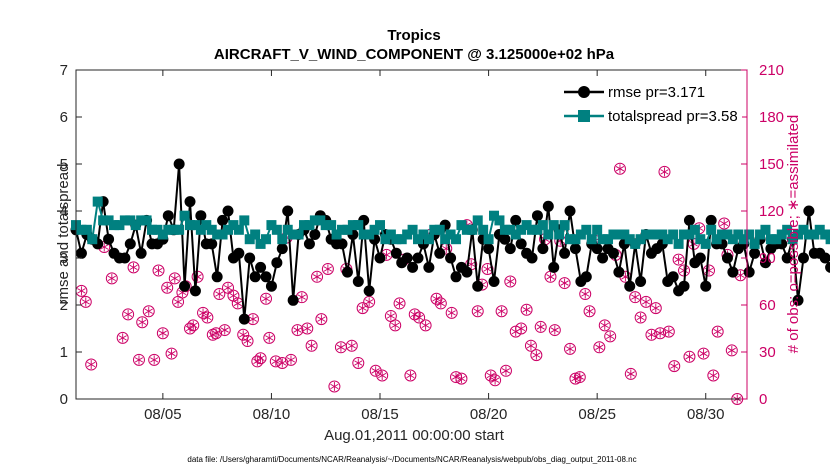  What do you see at coordinates (767, 305) in the screenshot?
I see `y-right-tick-label: 60` at bounding box center [767, 305].